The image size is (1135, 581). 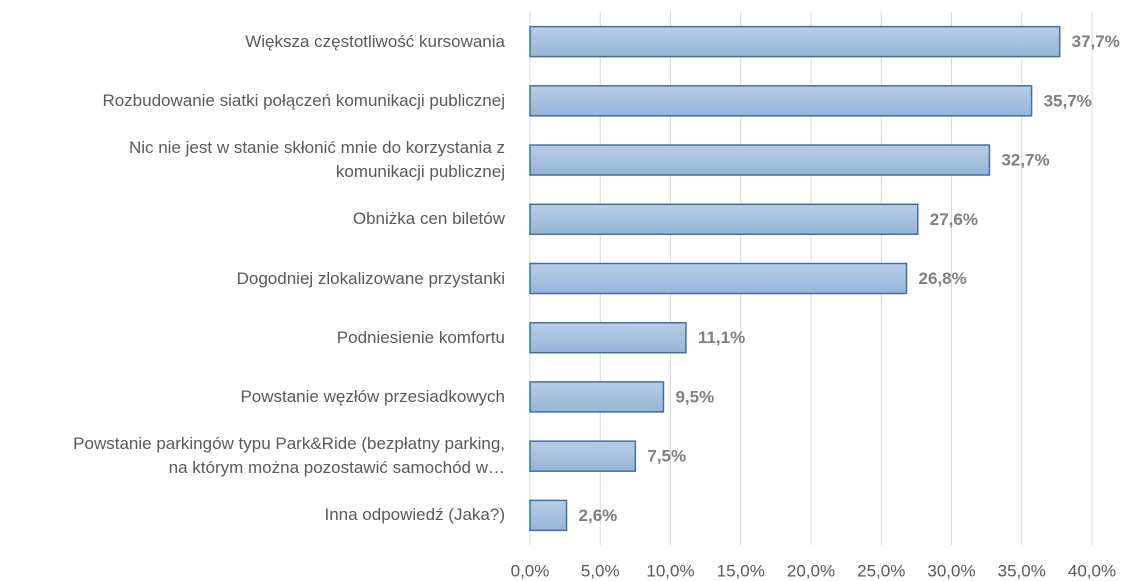 What do you see at coordinates (1096, 41) in the screenshot?
I see `data-label: 37,7%` at bounding box center [1096, 41].